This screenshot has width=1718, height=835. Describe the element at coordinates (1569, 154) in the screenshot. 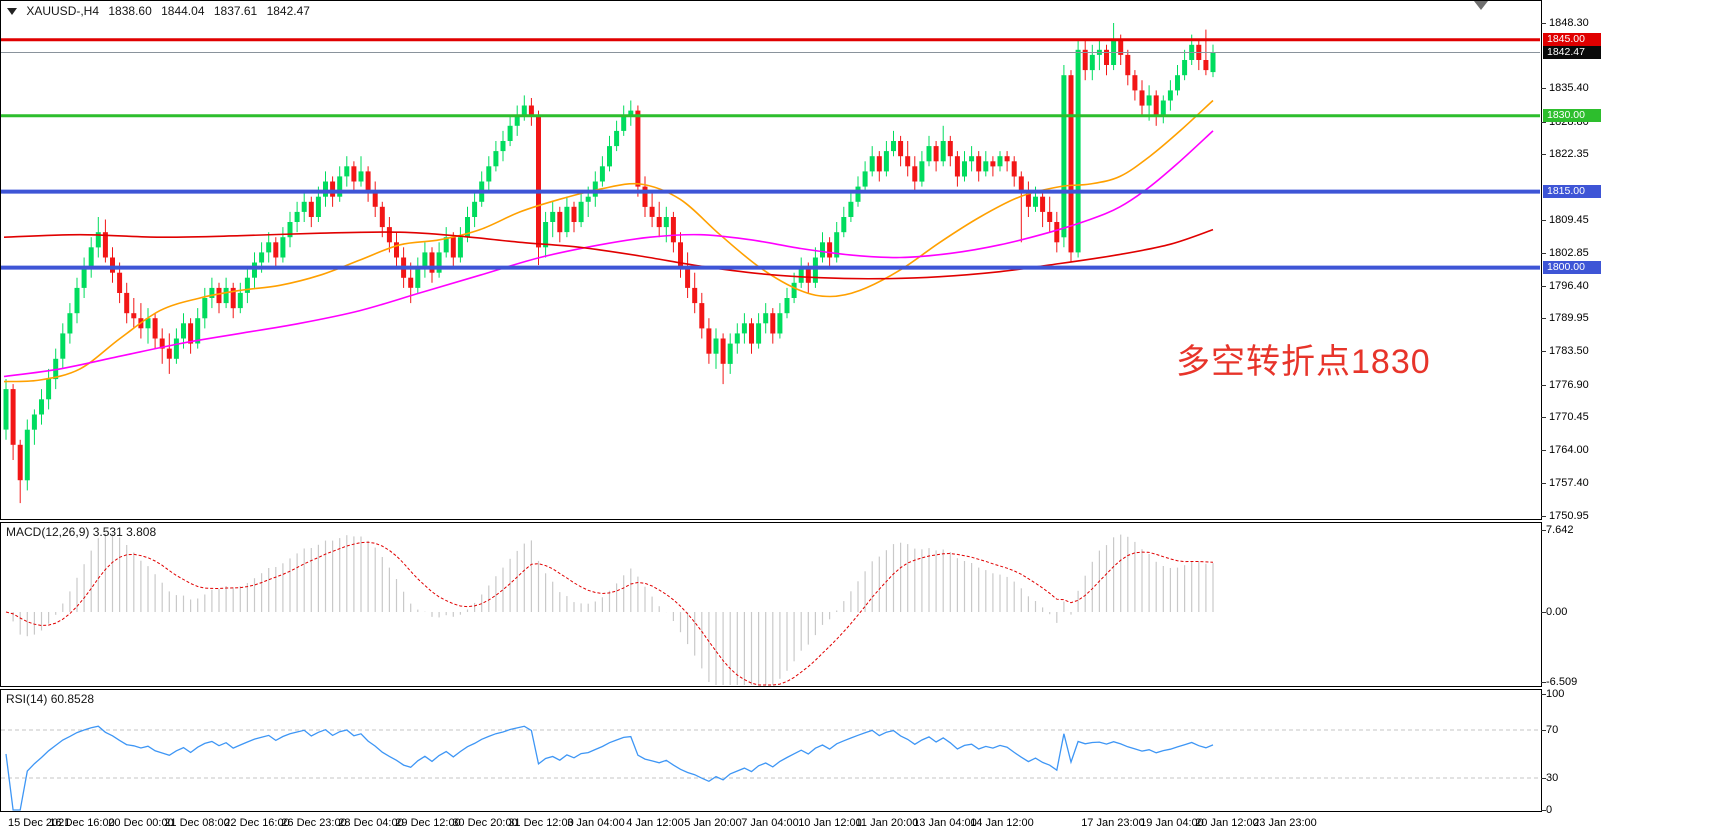

I see `price-tick-label: 1822.35` at that location.